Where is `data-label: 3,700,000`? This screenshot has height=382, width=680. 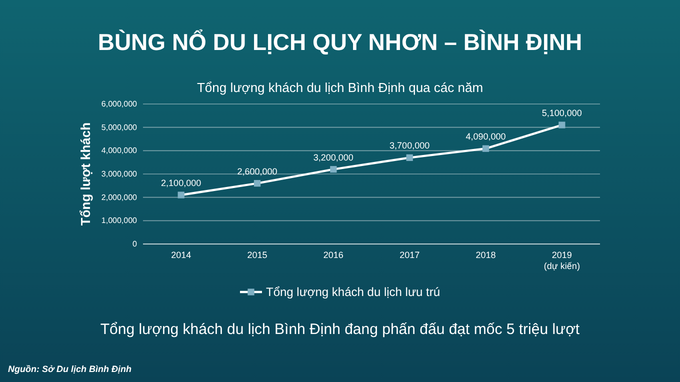
data-label: 3,700,000 is located at coordinates (410, 145).